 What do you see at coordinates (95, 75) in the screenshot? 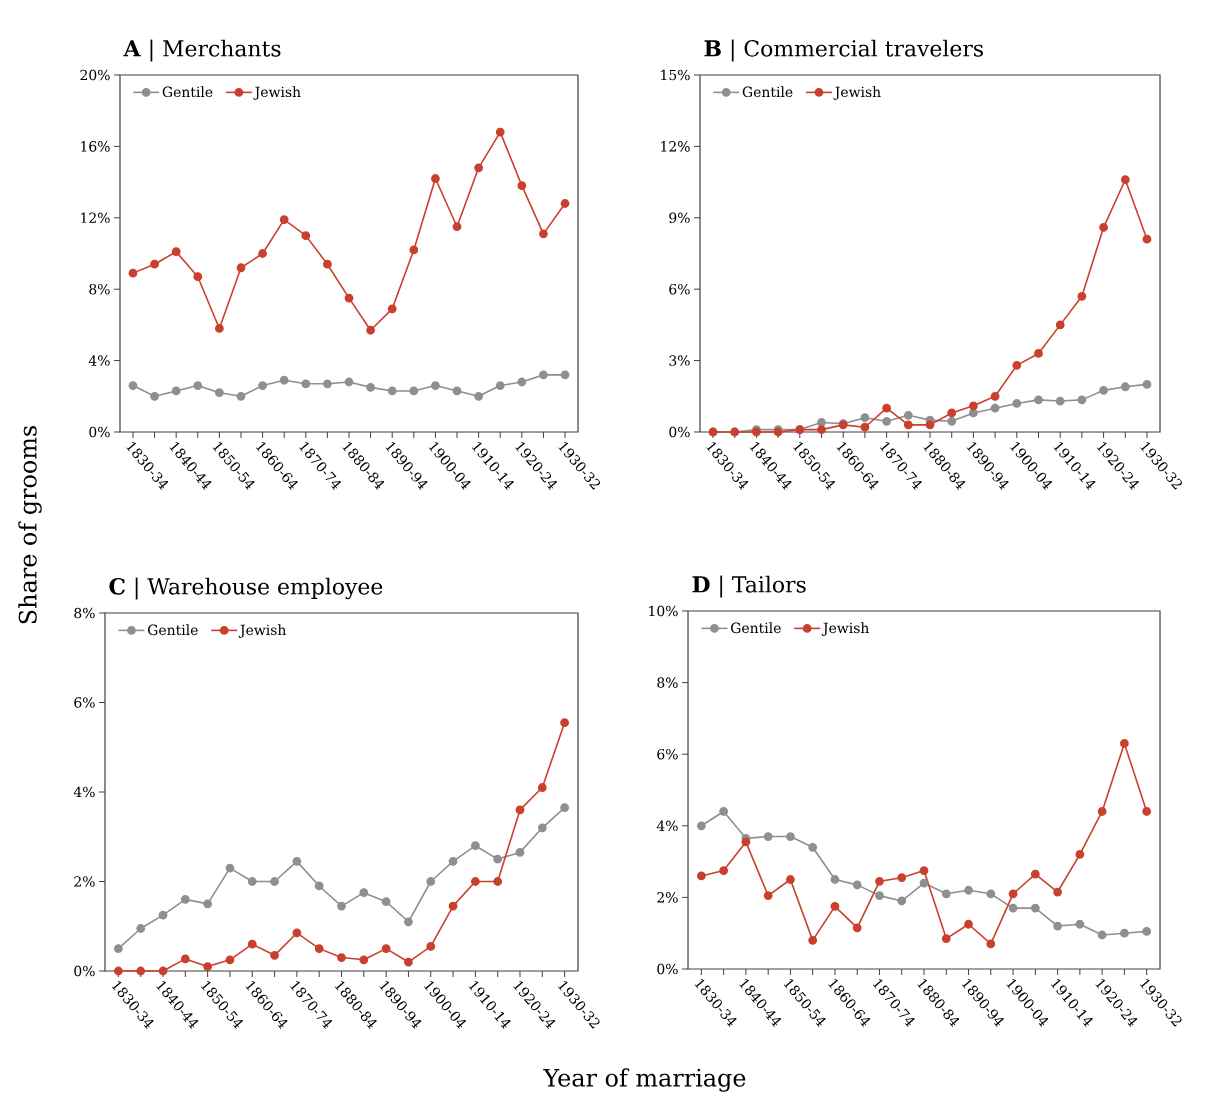
I see `y-tick-label: 20%` at bounding box center [95, 75].